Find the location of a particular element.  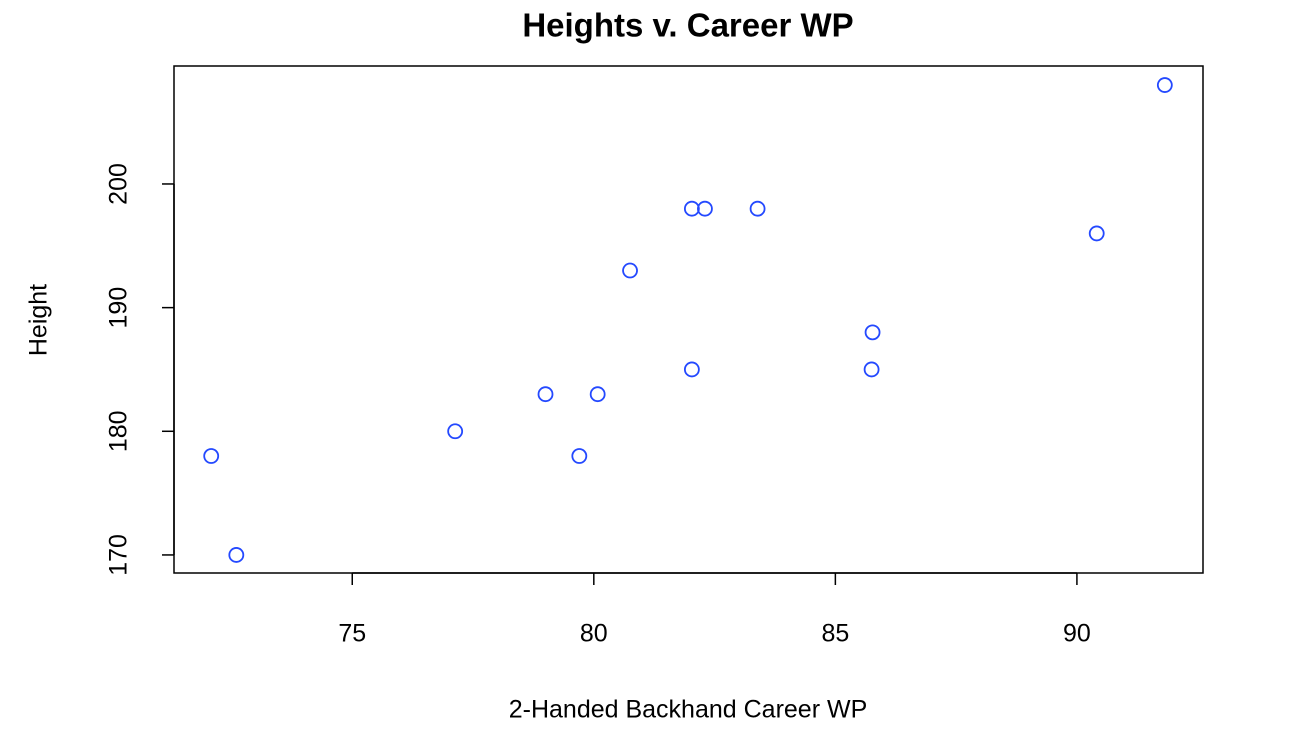

x-tick-label: 85 is located at coordinates (835, 634).